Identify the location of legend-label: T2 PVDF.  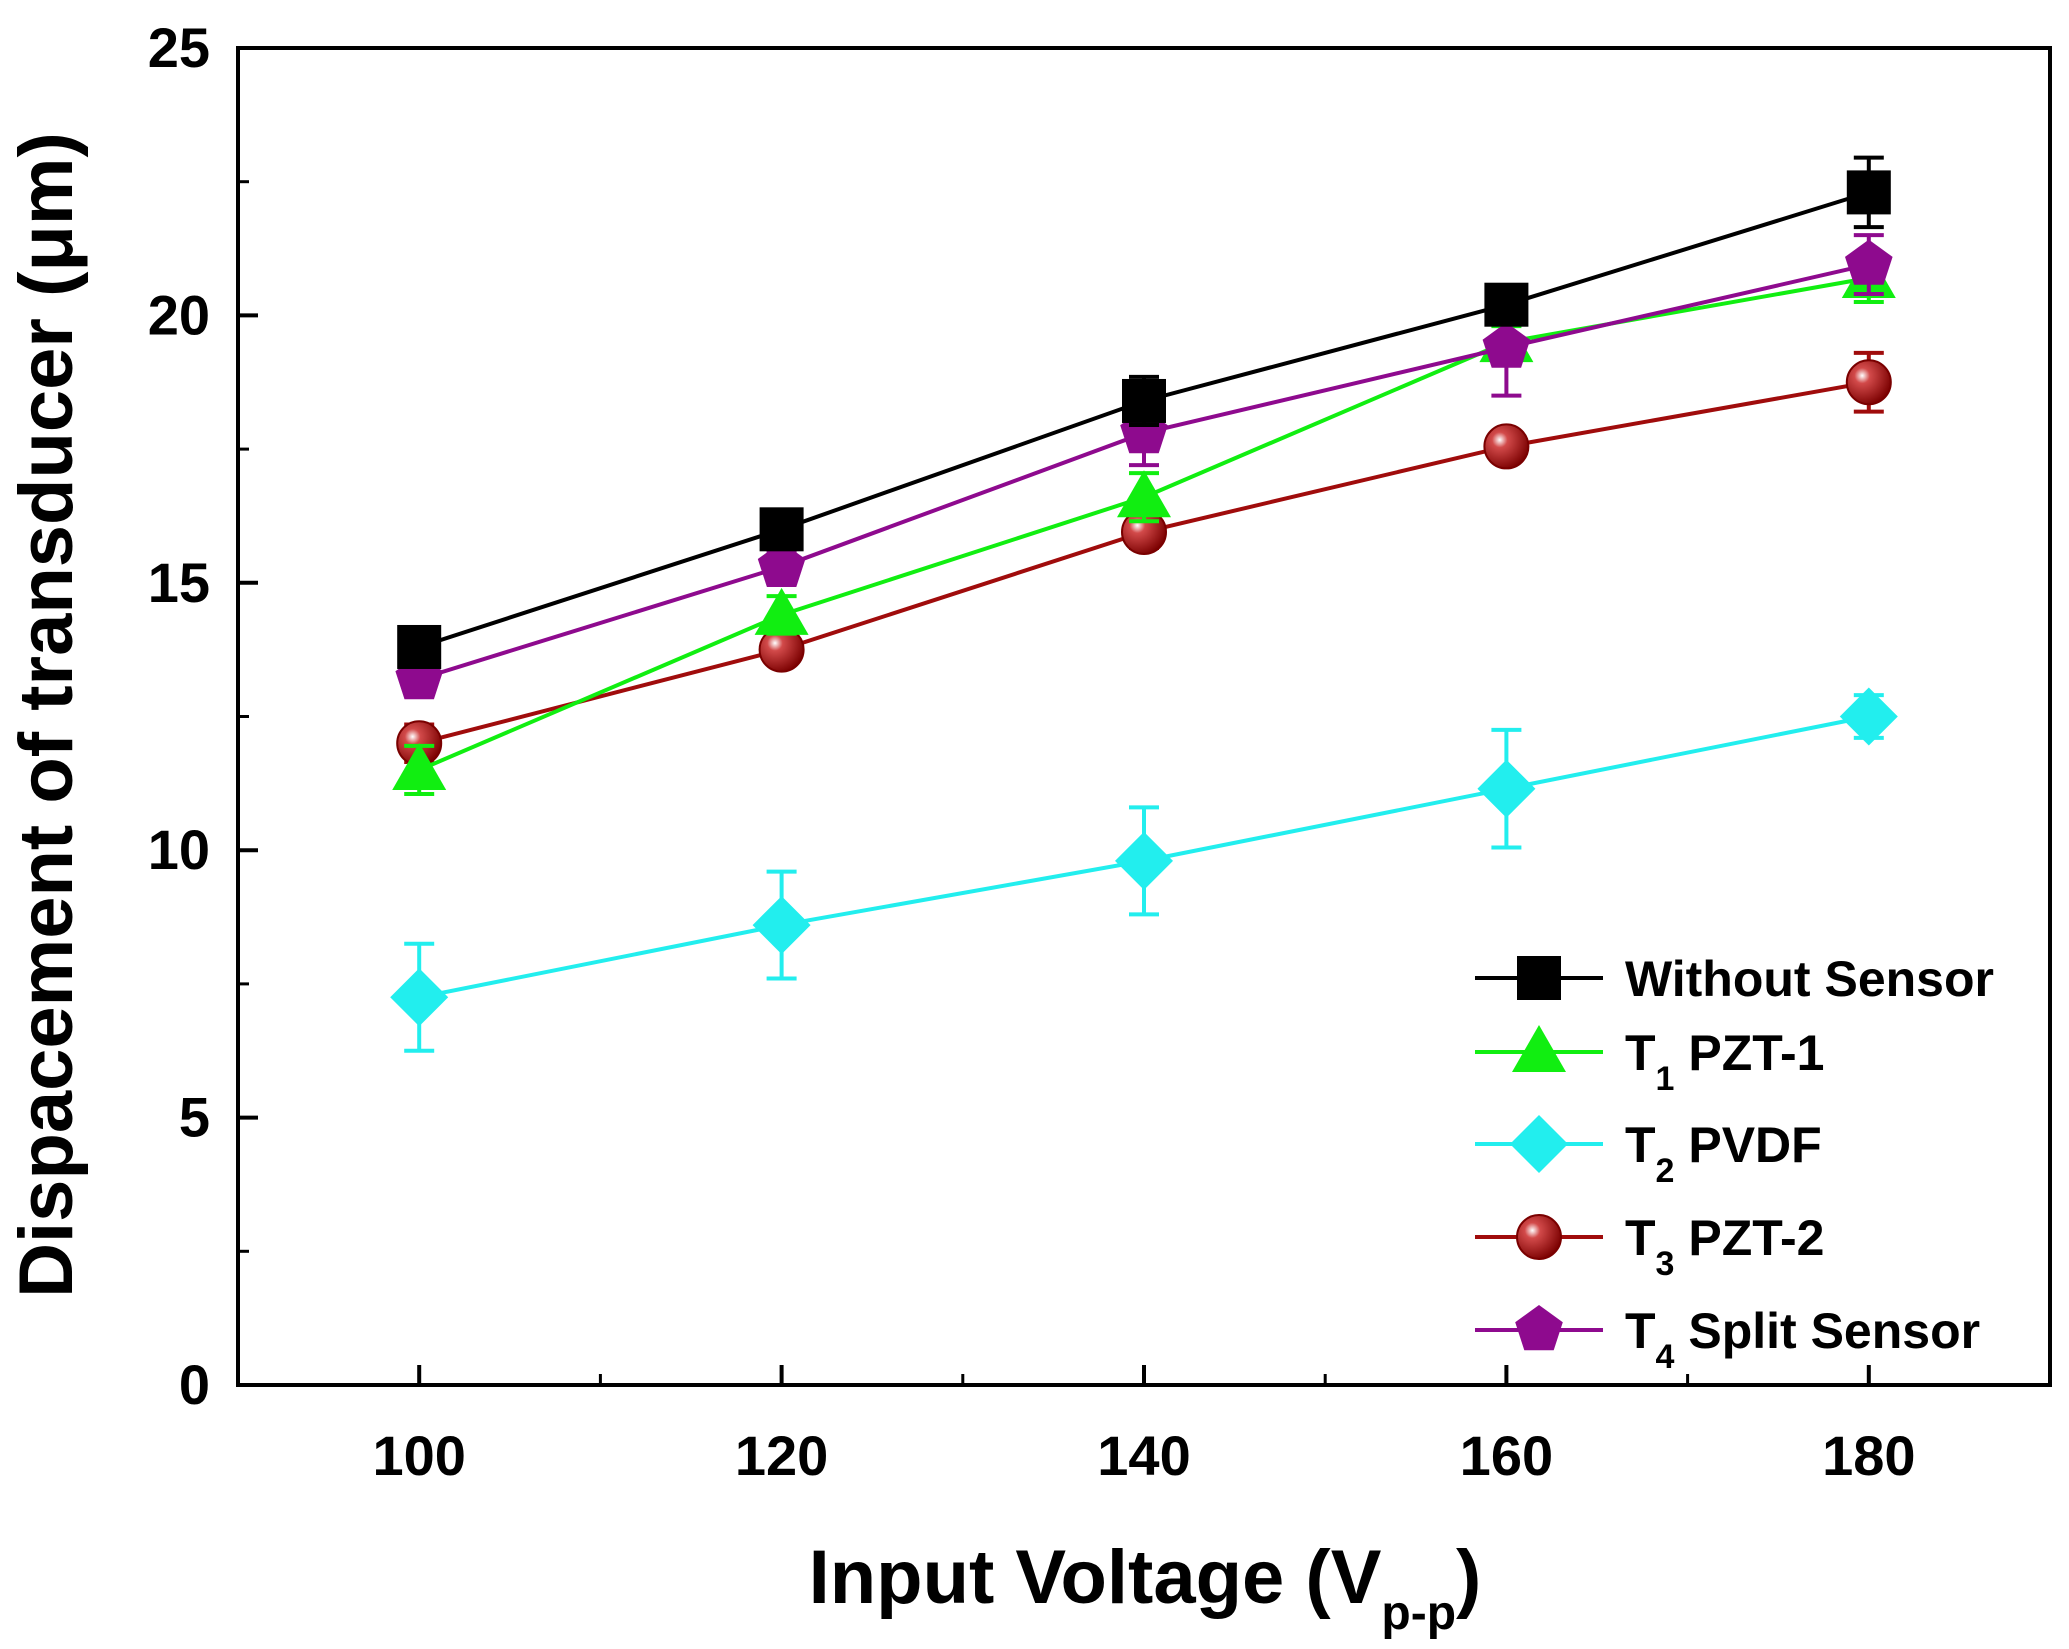
(1723, 1153).